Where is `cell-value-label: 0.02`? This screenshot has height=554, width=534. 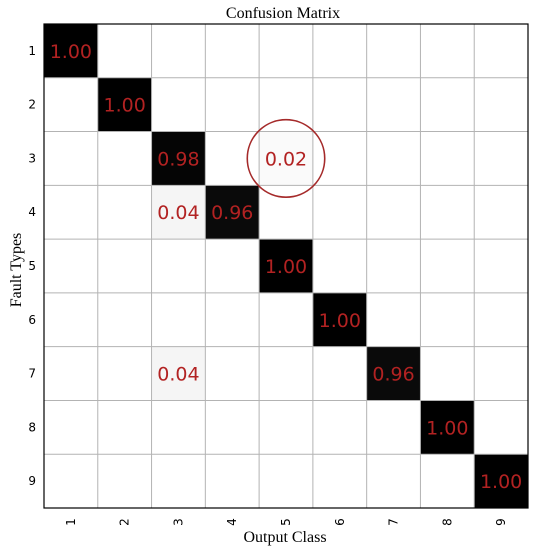 cell-value-label: 0.02 is located at coordinates (286, 159).